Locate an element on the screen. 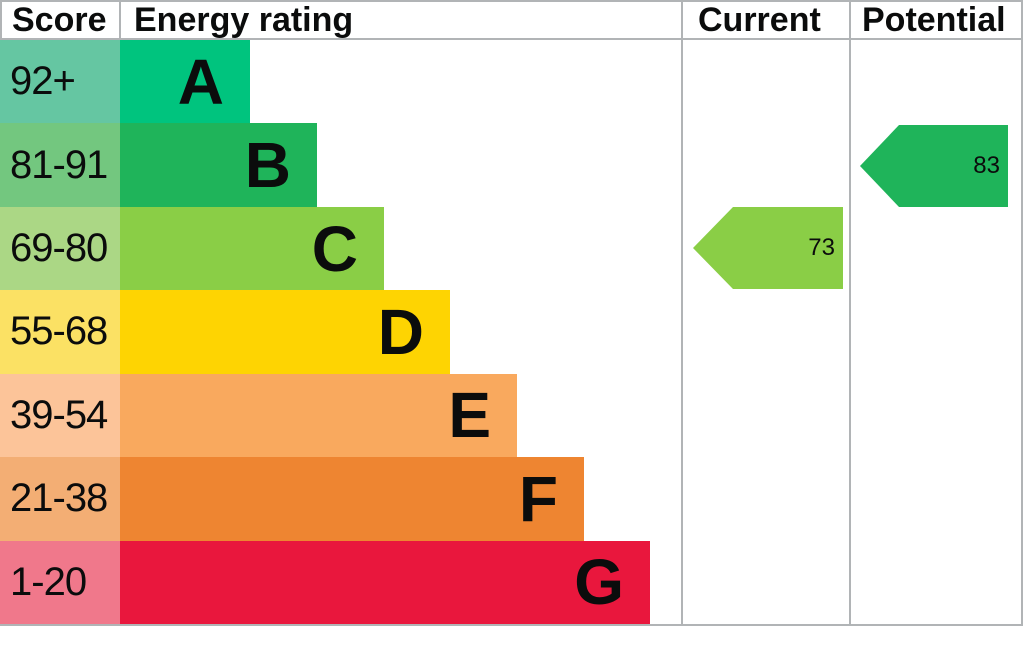  current-rating-arrow: 73 is located at coordinates (768, 248).